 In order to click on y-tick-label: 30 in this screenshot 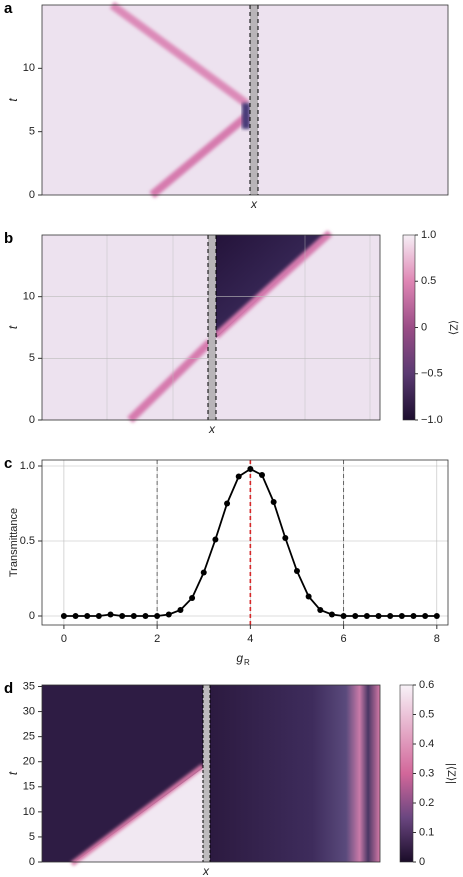, I will do `click(29, 711)`.